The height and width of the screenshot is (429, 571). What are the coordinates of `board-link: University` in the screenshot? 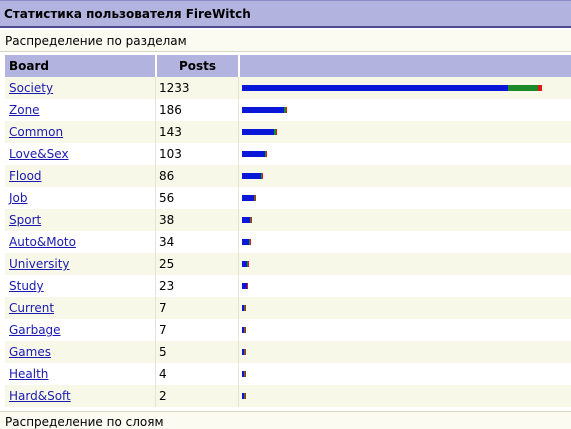 It's located at (39, 264).